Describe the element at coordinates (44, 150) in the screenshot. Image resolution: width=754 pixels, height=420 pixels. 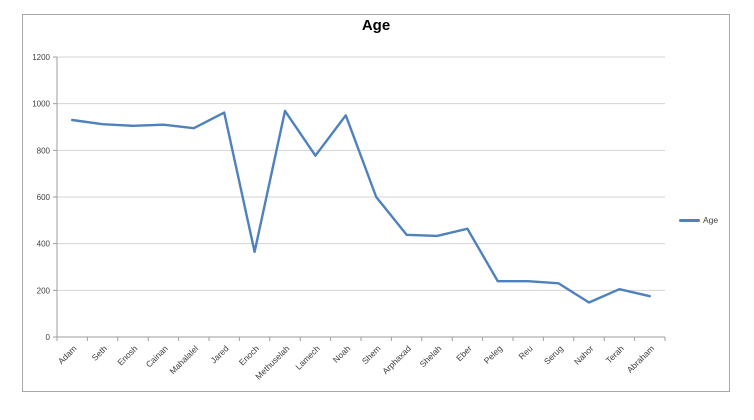
I see `y-axis-label: 800` at that location.